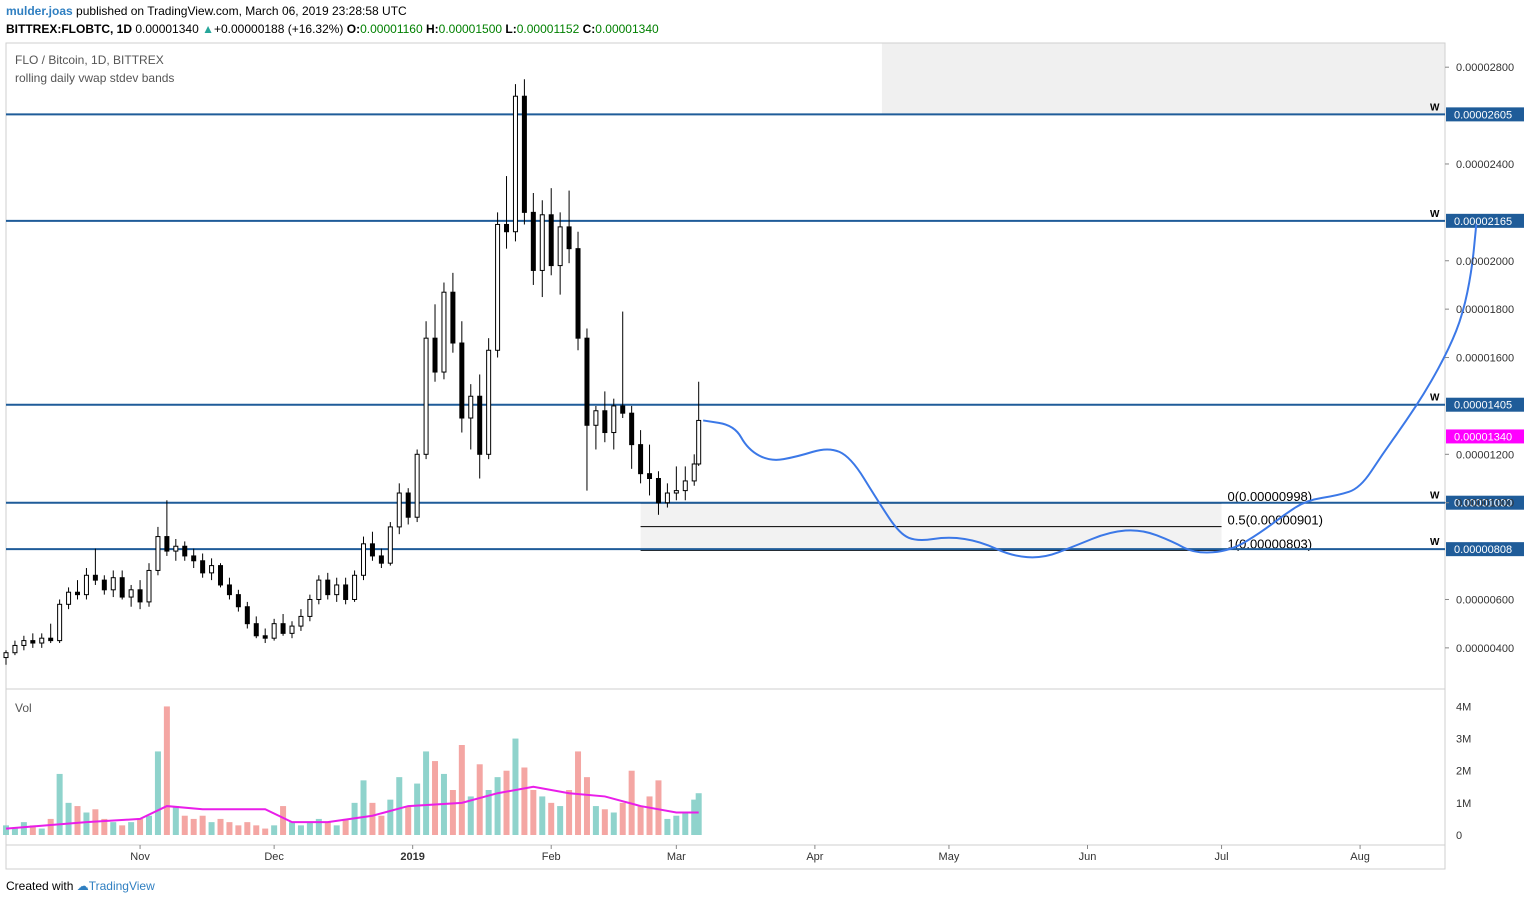 Image resolution: width=1528 pixels, height=905 pixels. Describe the element at coordinates (1163, 79) in the screenshot. I see `shaded-zone` at that location.